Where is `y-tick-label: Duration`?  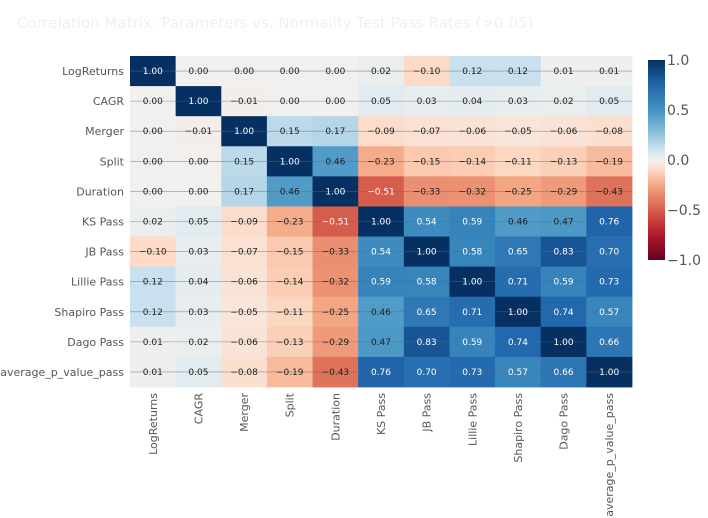 y-tick-label: Duration is located at coordinates (100, 191).